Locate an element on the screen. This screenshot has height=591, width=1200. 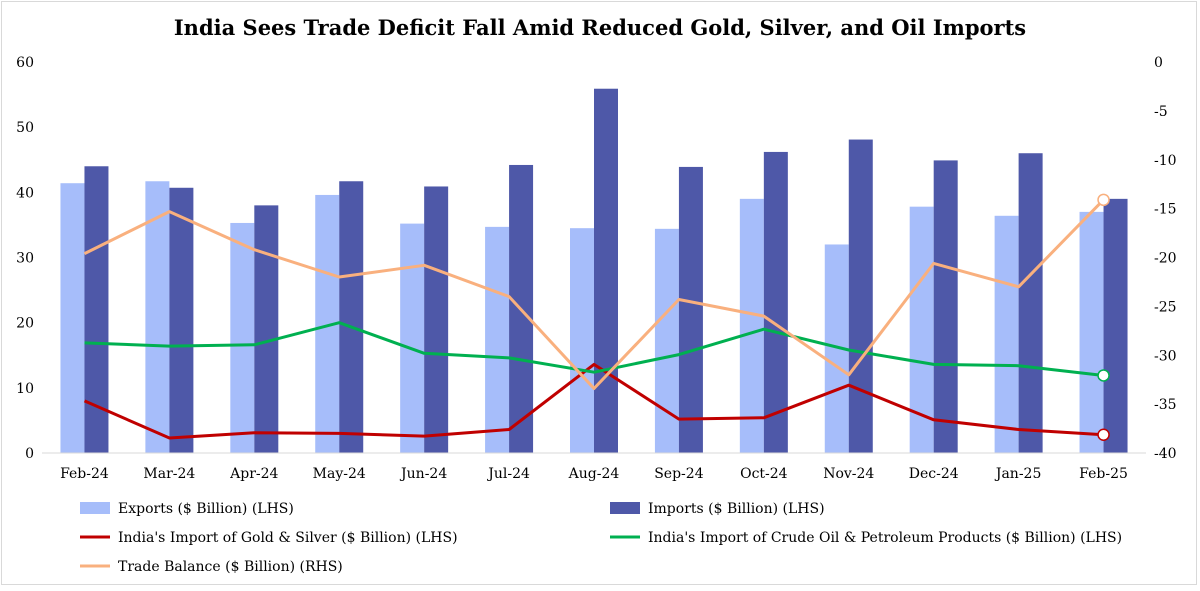
right-tick-label: -35 is located at coordinates (1165, 405).